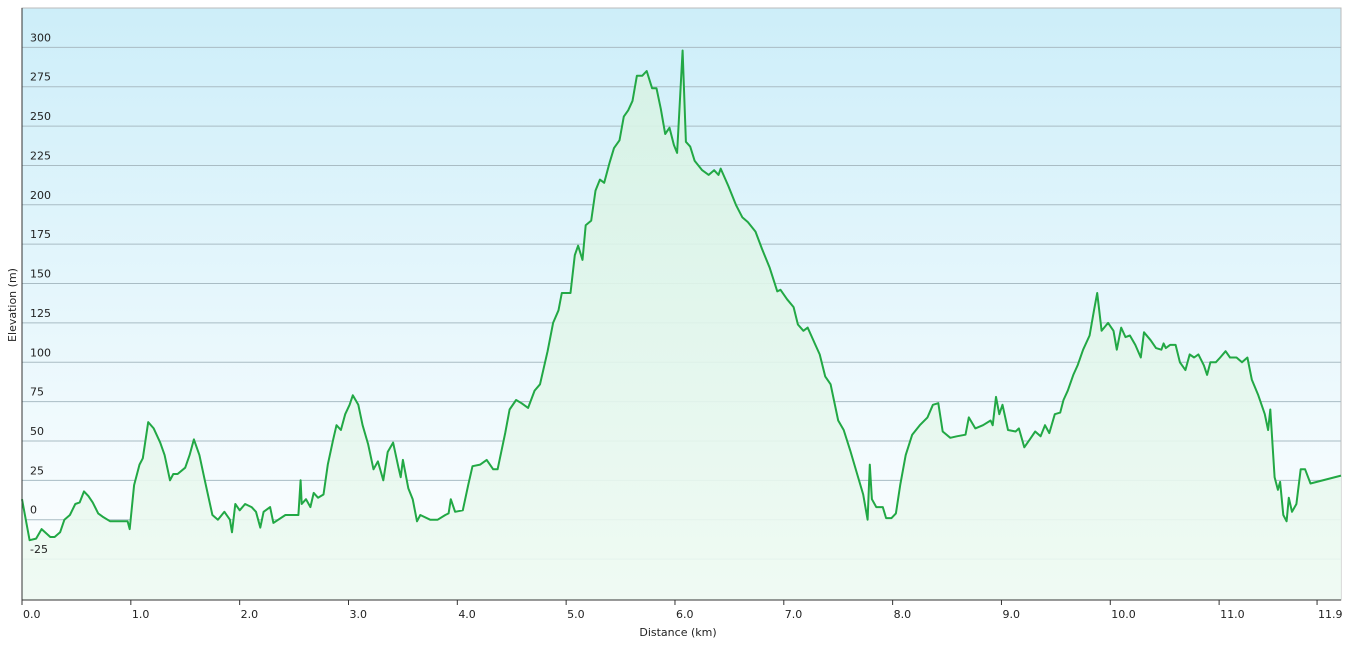 Image resolution: width=1354 pixels, height=647 pixels. Describe the element at coordinates (1232, 614) in the screenshot. I see `x-tick-label: 11.0` at that location.